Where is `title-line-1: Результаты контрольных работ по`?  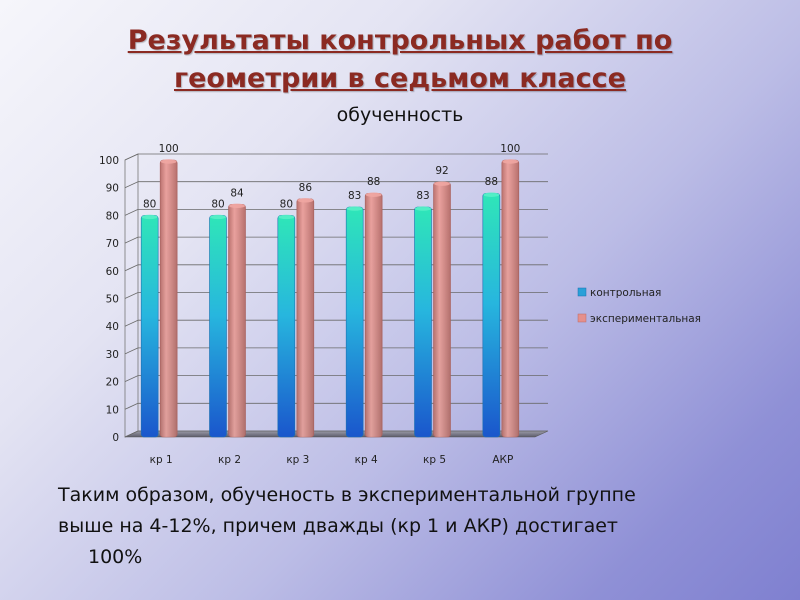
title-line-1: Результаты контрольных работ по is located at coordinates (400, 40).